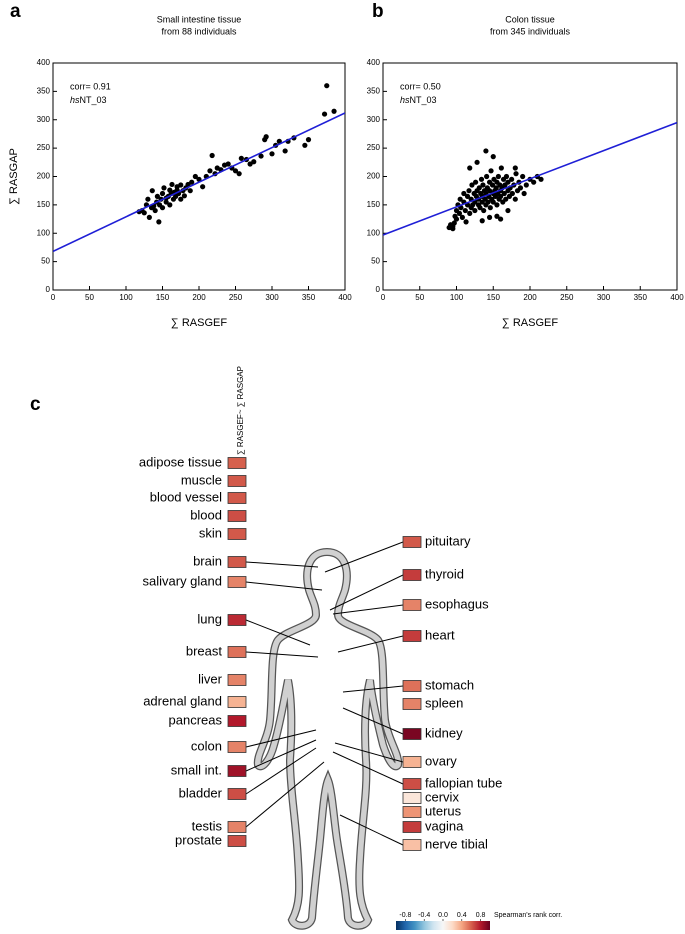  Describe the element at coordinates (75, 100) in the screenshot. I see `gene-italic: hs` at that location.